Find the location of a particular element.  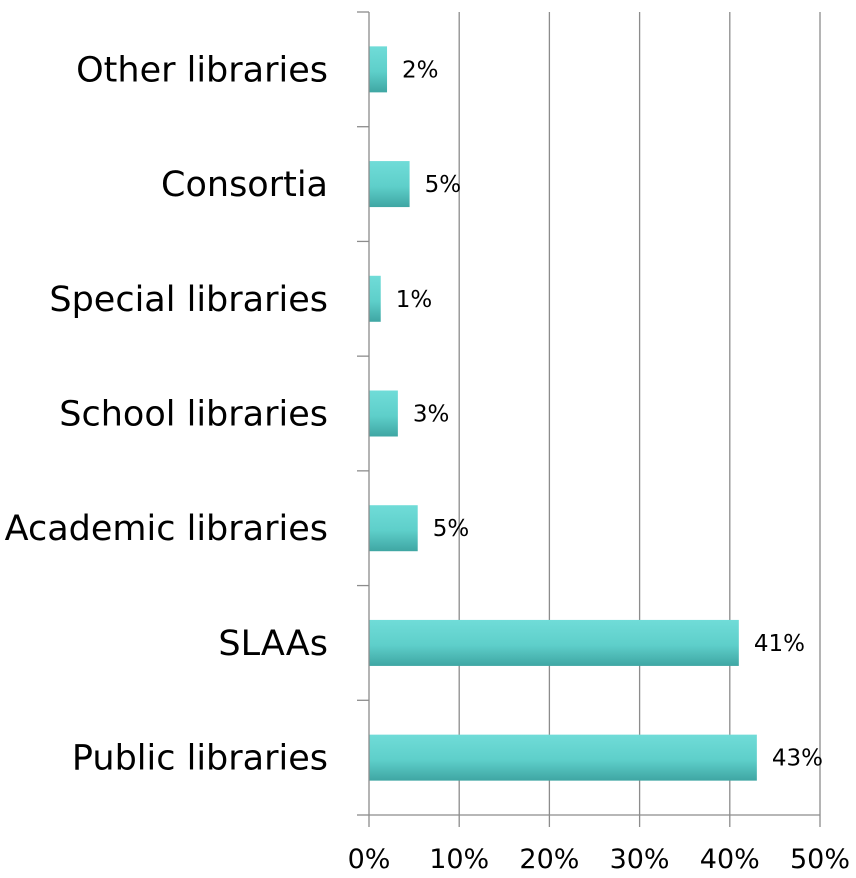

bar-school-libraries is located at coordinates (383, 413).